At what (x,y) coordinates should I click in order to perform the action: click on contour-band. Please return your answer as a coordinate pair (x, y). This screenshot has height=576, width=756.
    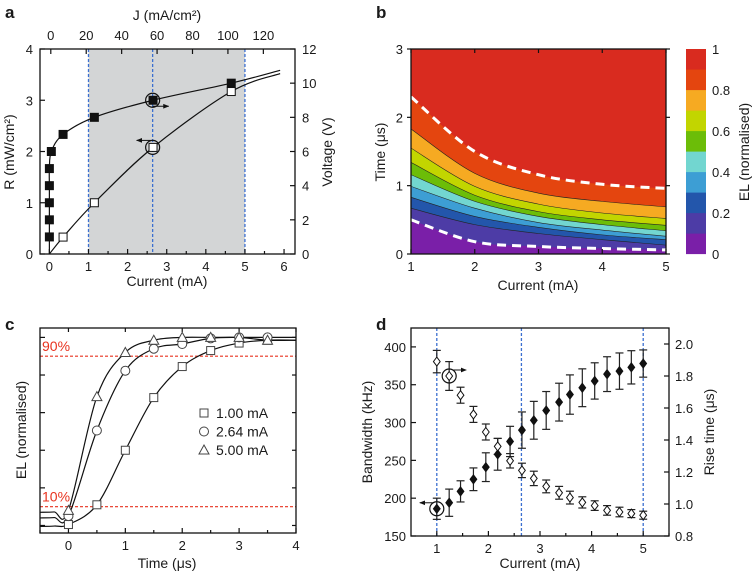
    Looking at the image, I should click on (538, 119).